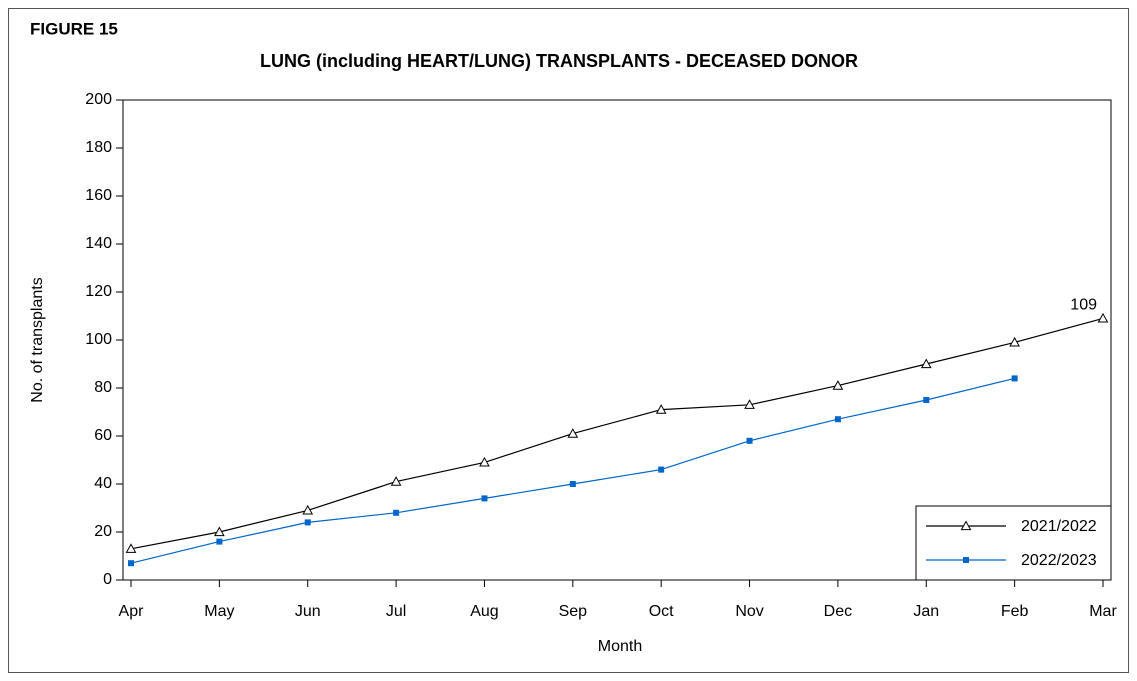 The image size is (1137, 681). I want to click on y-tick-label: 140, so click(98, 243).